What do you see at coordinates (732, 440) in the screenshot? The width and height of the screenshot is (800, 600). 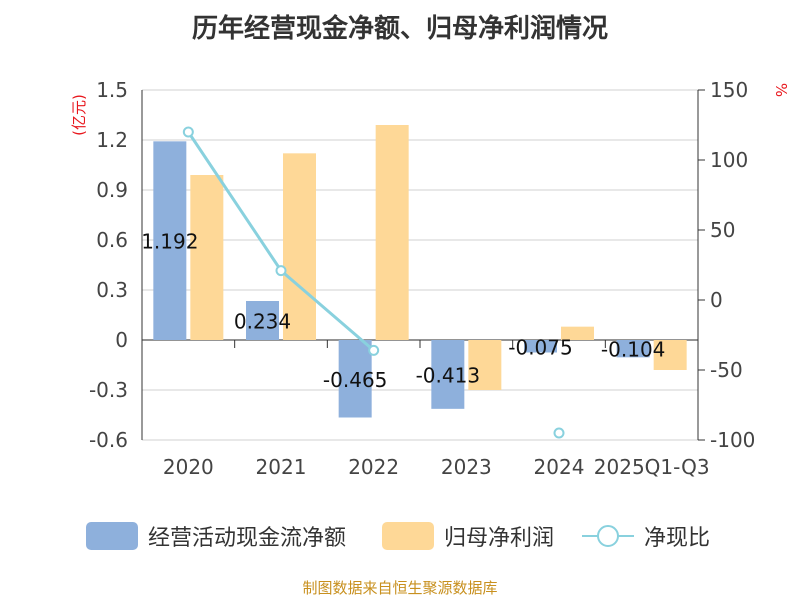 I see `y-tick-label-right: -100` at bounding box center [732, 440].